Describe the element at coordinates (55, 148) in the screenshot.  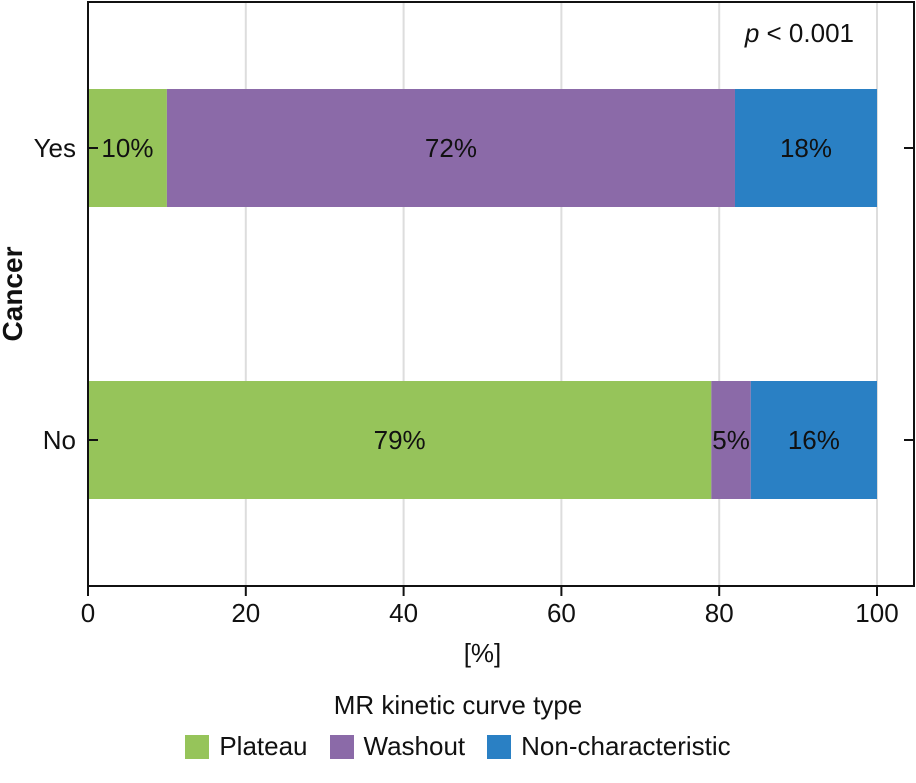
I see `y-tick-label-yes: Yes` at that location.